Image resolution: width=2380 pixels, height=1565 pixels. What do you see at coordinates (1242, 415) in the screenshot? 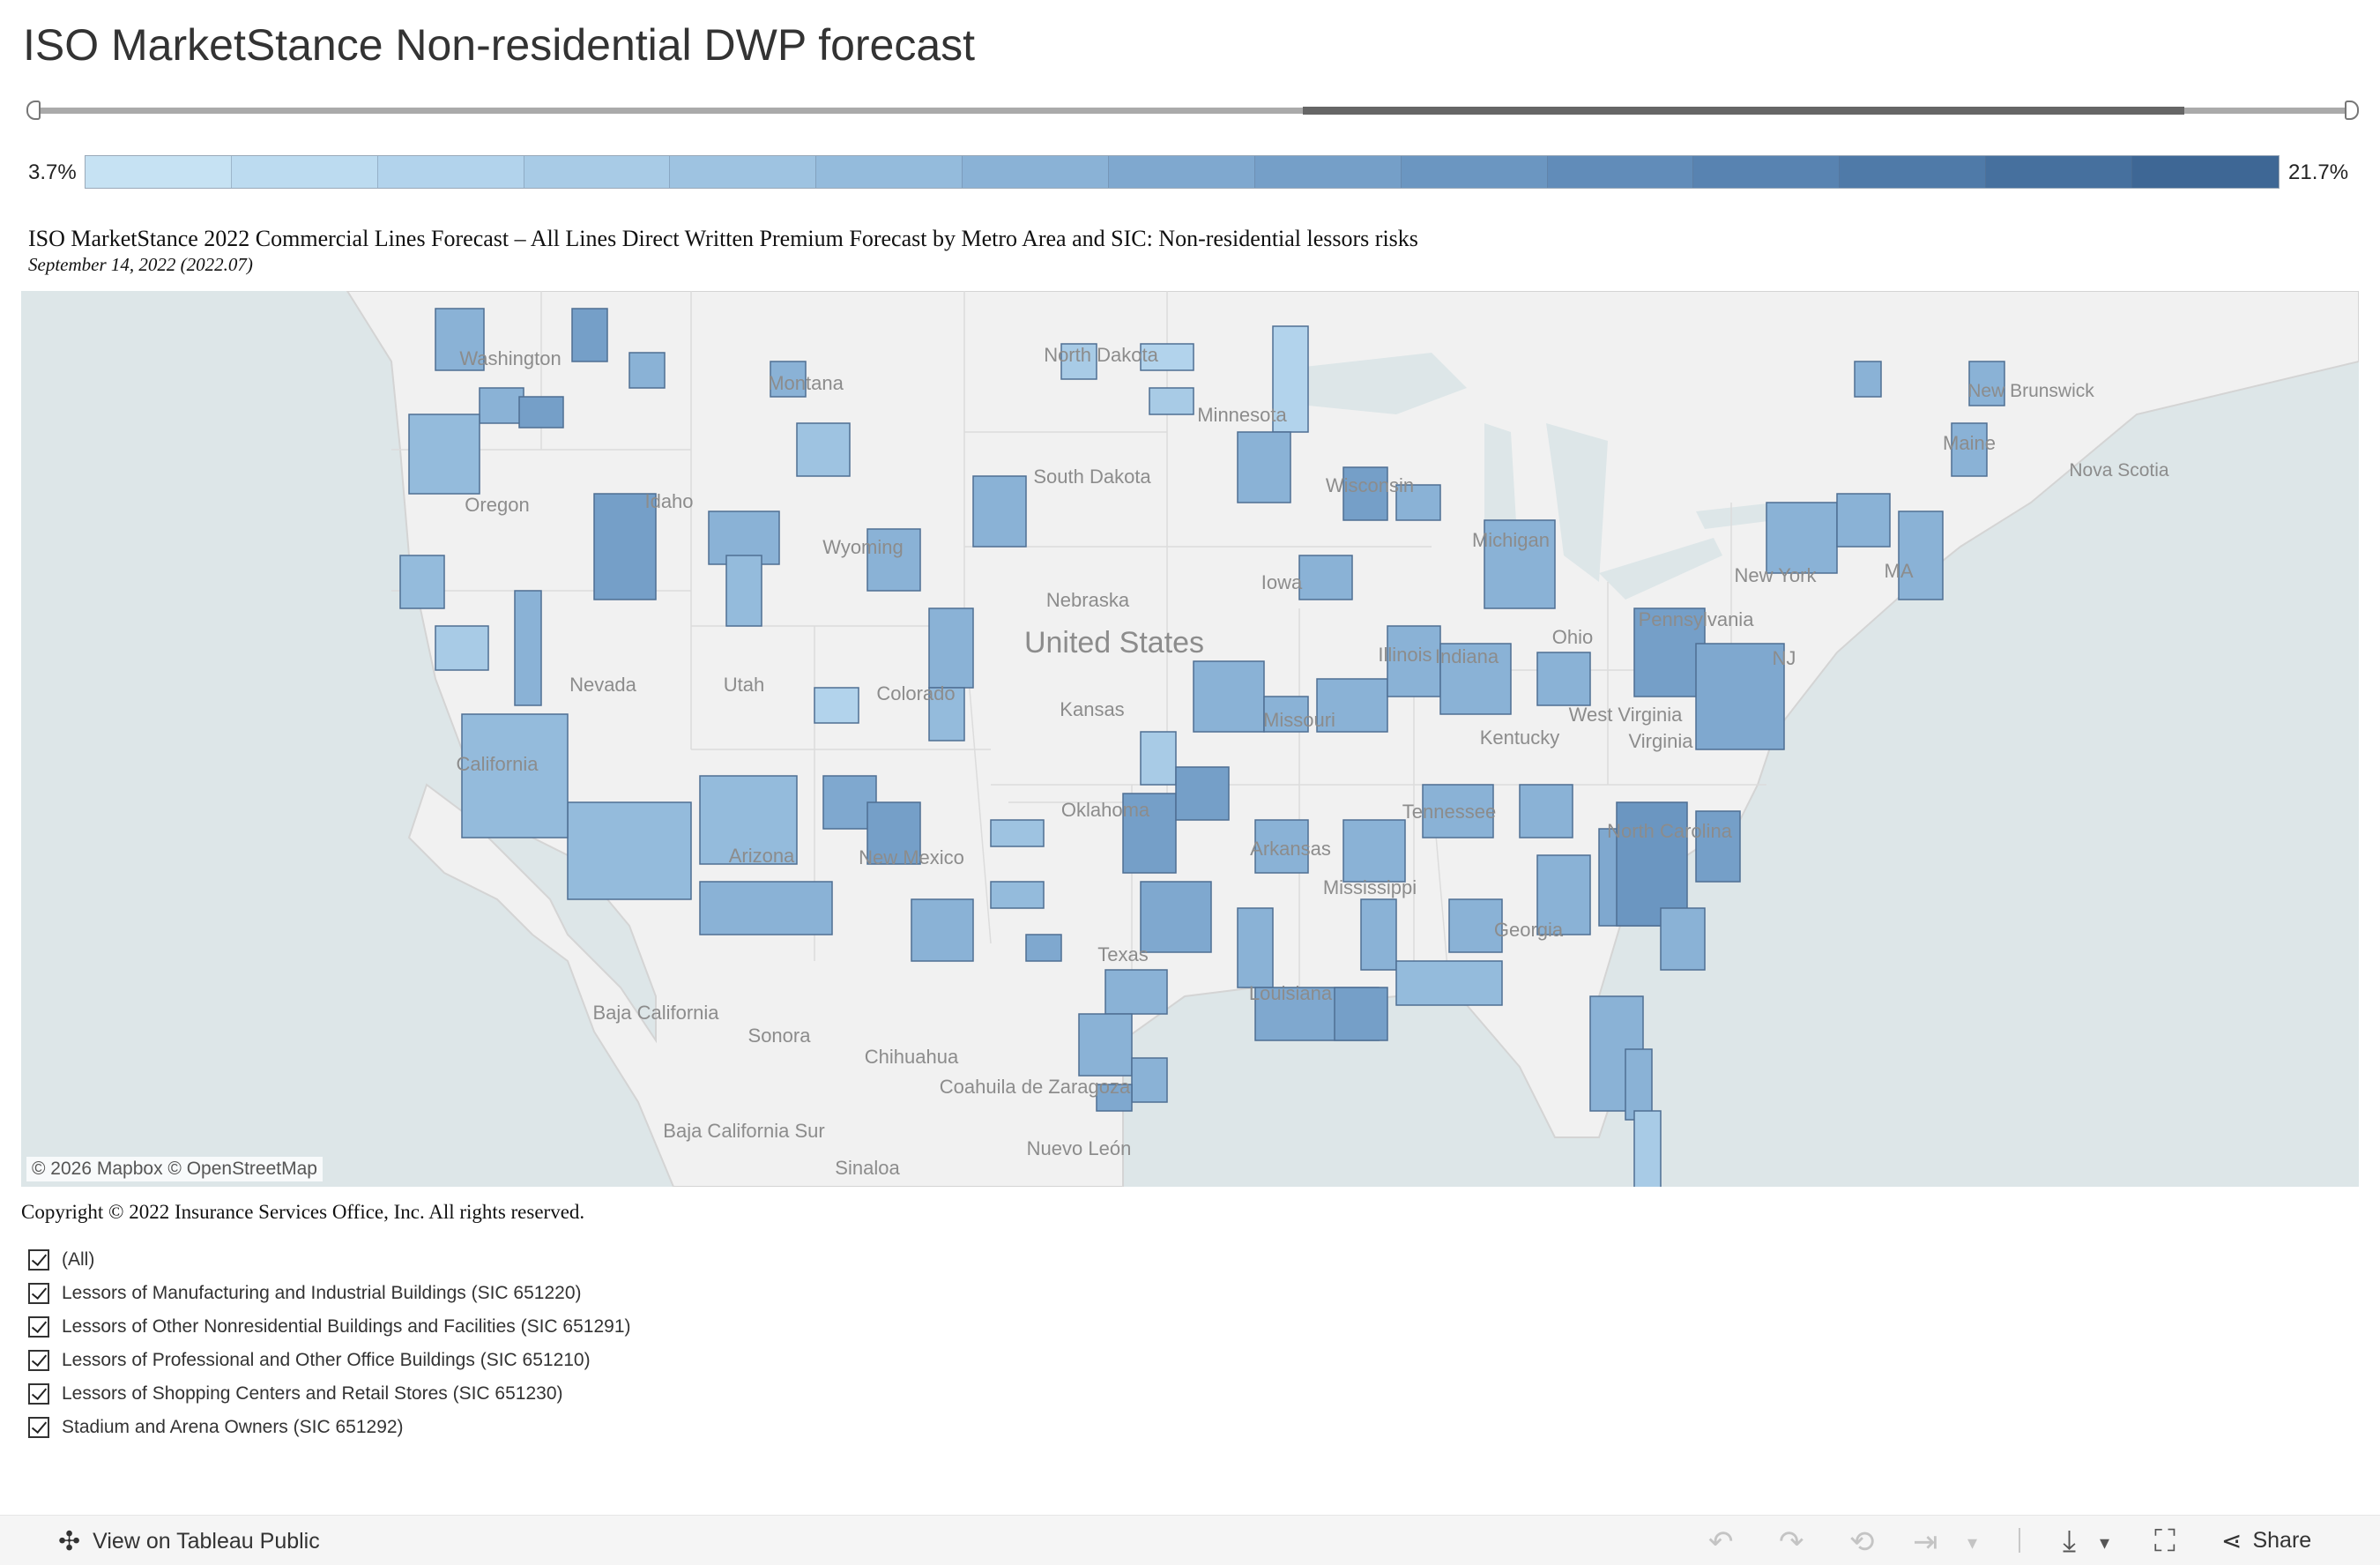
I see `map-label: Minnesota` at bounding box center [1242, 415].